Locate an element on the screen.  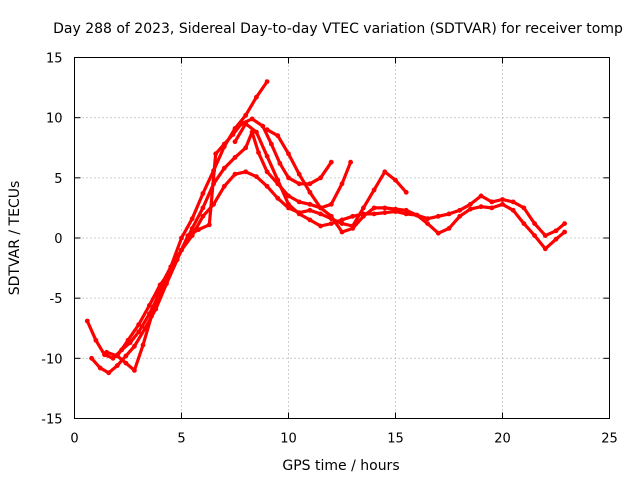
y-tick-label: 10 is located at coordinates (54, 119).